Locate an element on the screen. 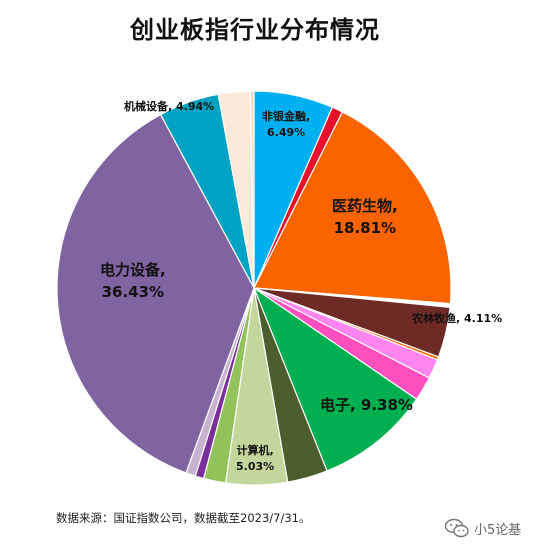 This screenshot has height=551, width=538. slice-label-agriculture: 农林牧渔, 4.11% is located at coordinates (457, 318).